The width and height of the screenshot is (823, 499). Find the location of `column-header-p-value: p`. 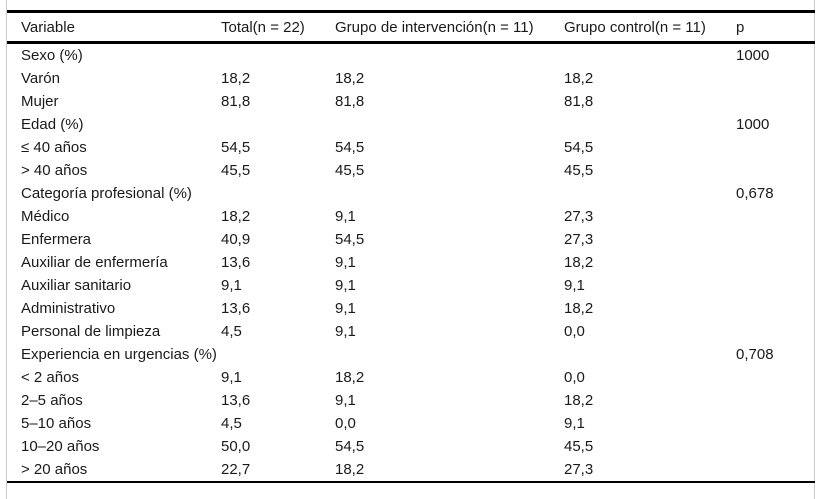

column-header-p-value: p is located at coordinates (775, 27).